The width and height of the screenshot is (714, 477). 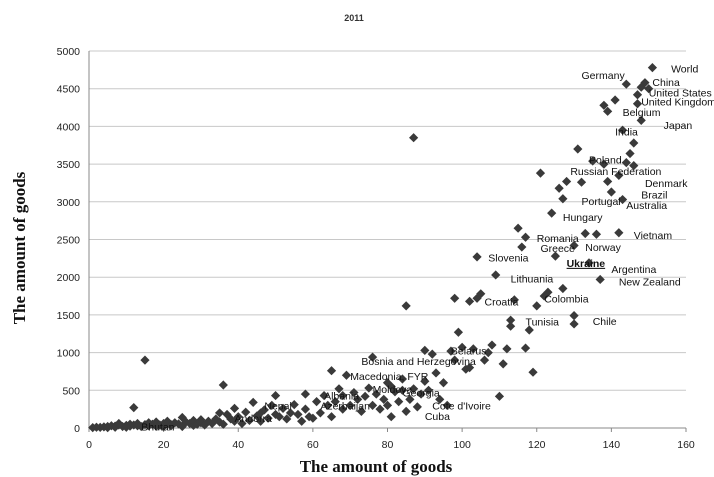 I want to click on x-tick-label: 20, so click(x=164, y=445).